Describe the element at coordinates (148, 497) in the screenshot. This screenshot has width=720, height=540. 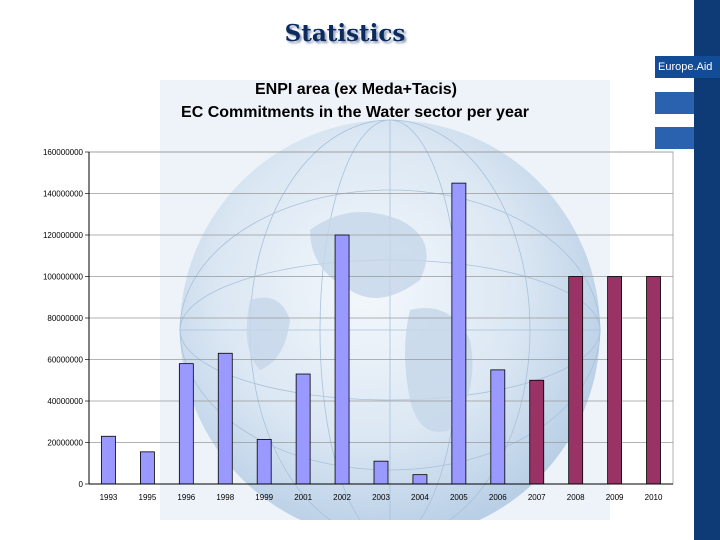
I see `x-tick-label: 1995` at that location.